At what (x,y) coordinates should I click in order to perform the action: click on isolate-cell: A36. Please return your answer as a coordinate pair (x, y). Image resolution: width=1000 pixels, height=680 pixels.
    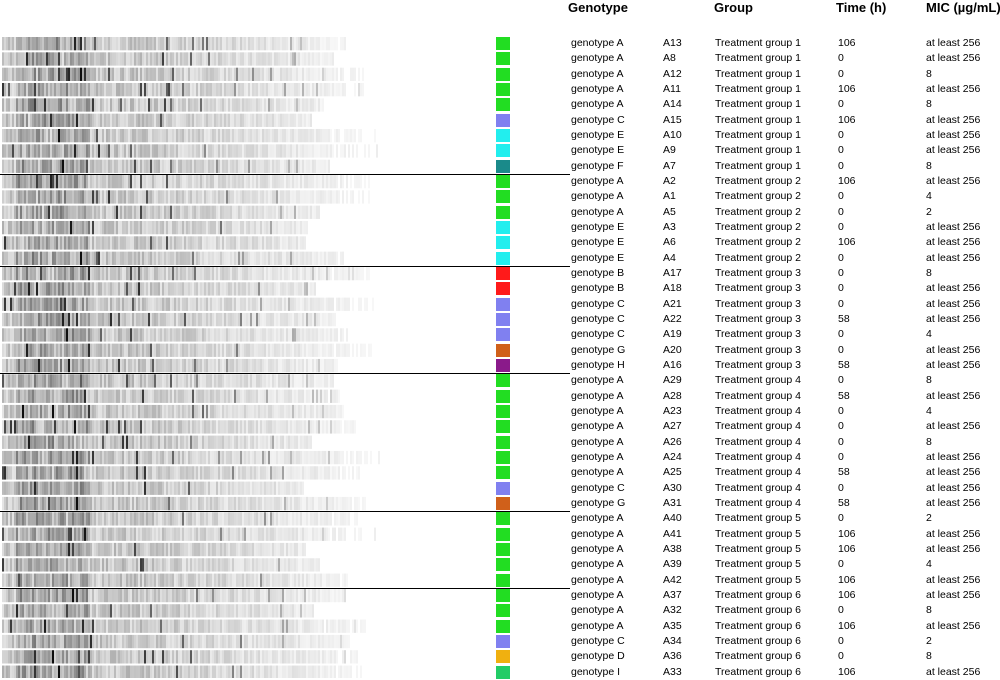
    Looking at the image, I should click on (672, 656).